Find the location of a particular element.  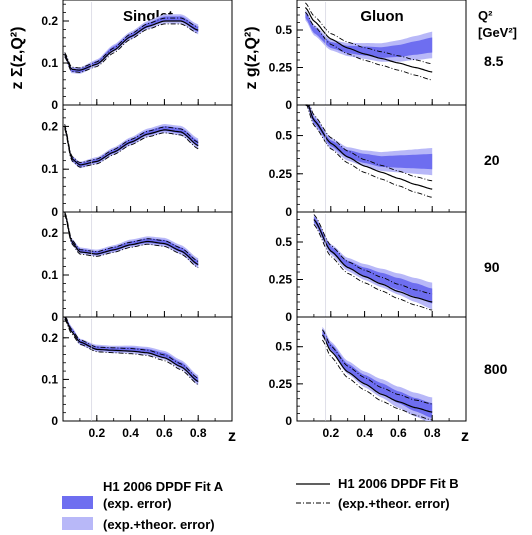

gluon-q2-8.5-fit-b-line is located at coordinates (368, 40).